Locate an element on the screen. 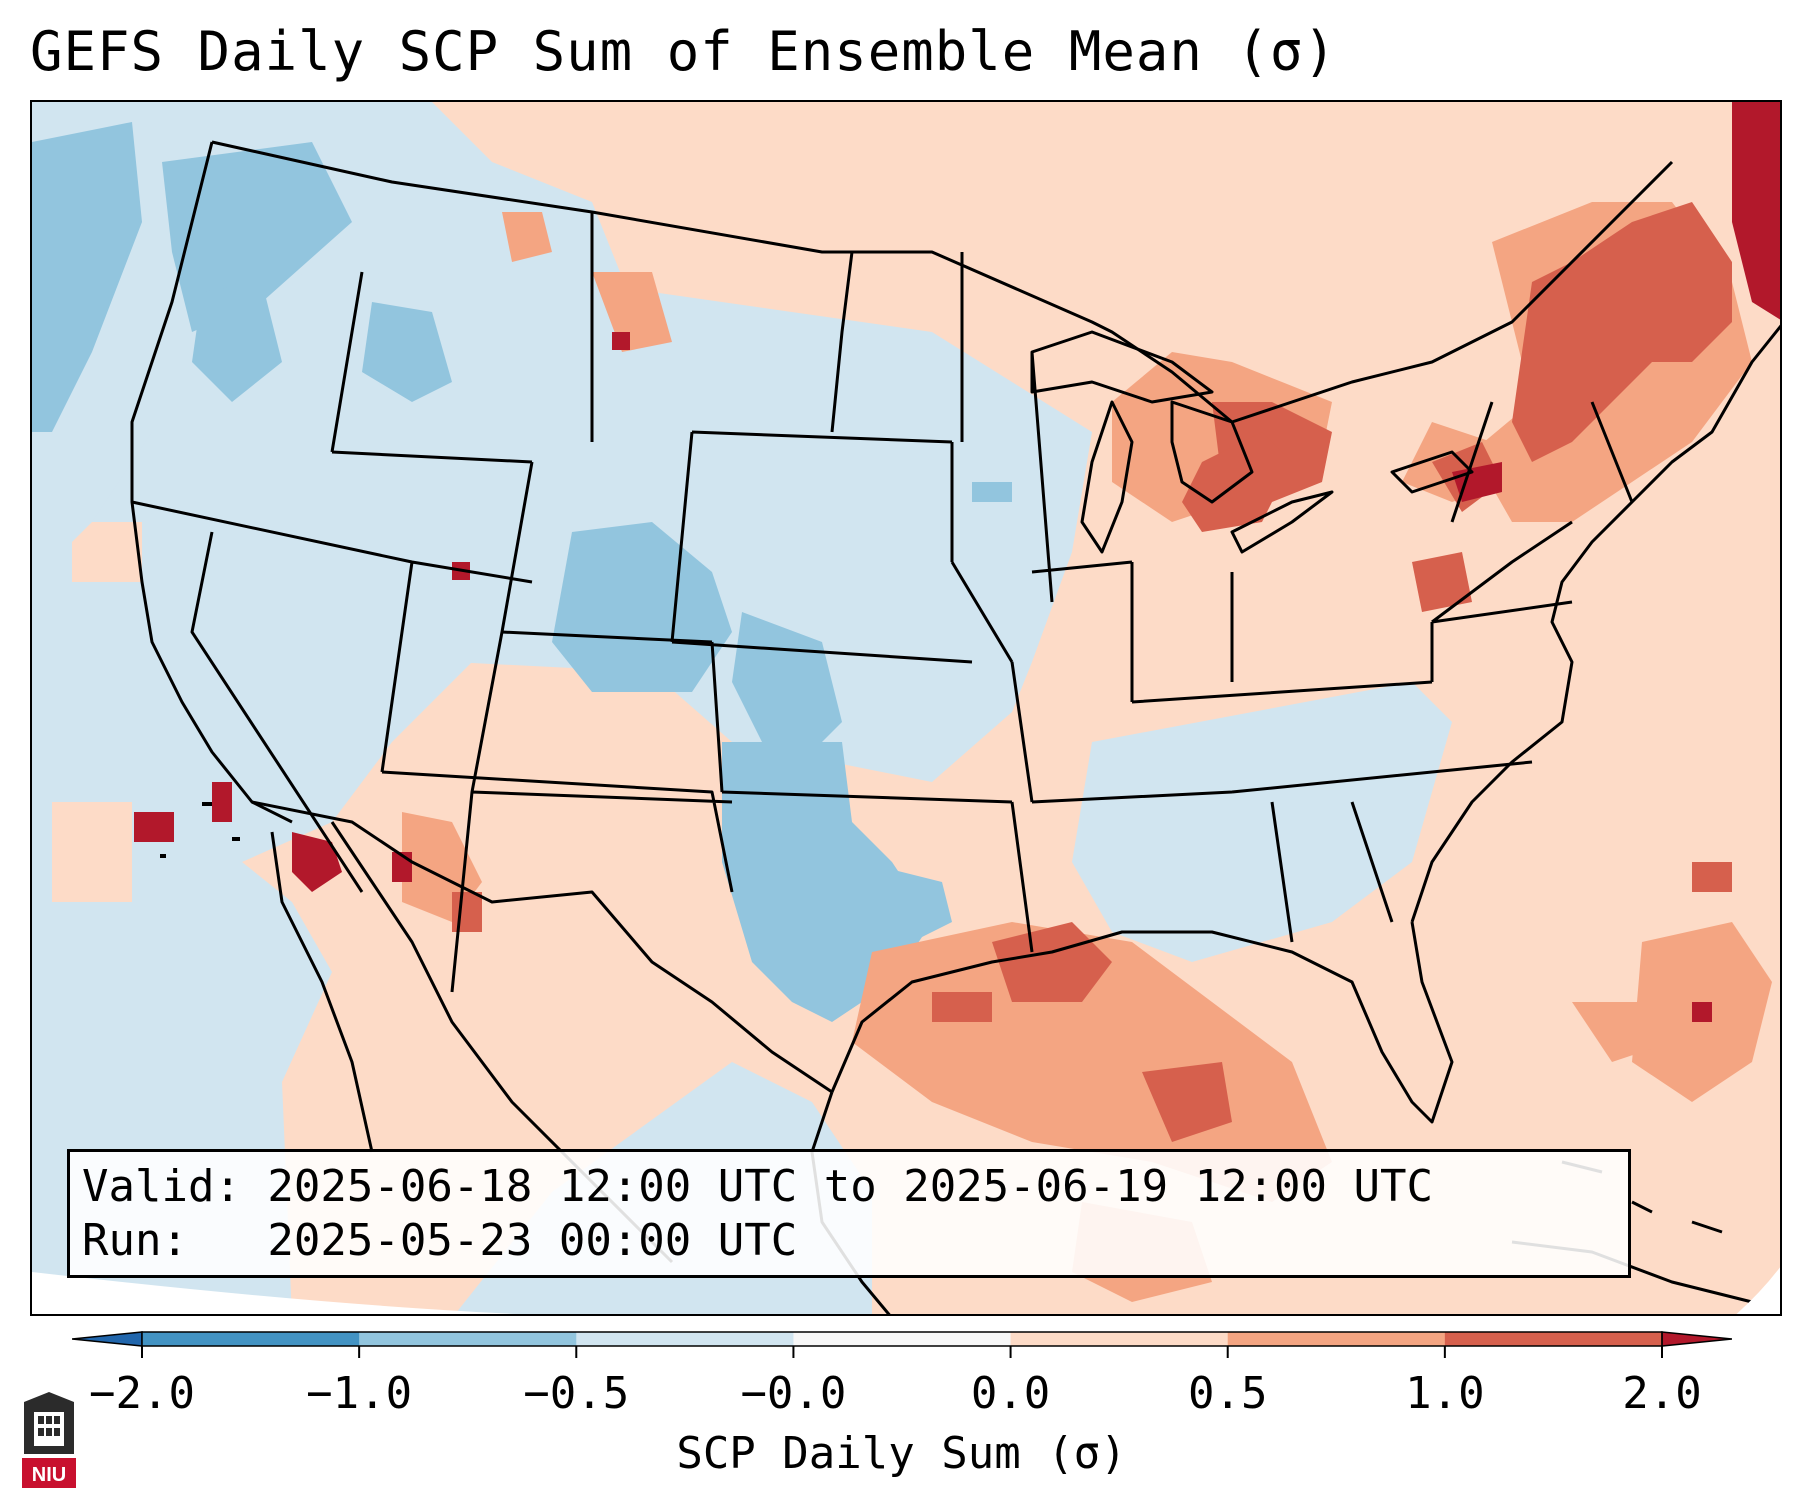  us-mexico-border is located at coordinates (542, 947).